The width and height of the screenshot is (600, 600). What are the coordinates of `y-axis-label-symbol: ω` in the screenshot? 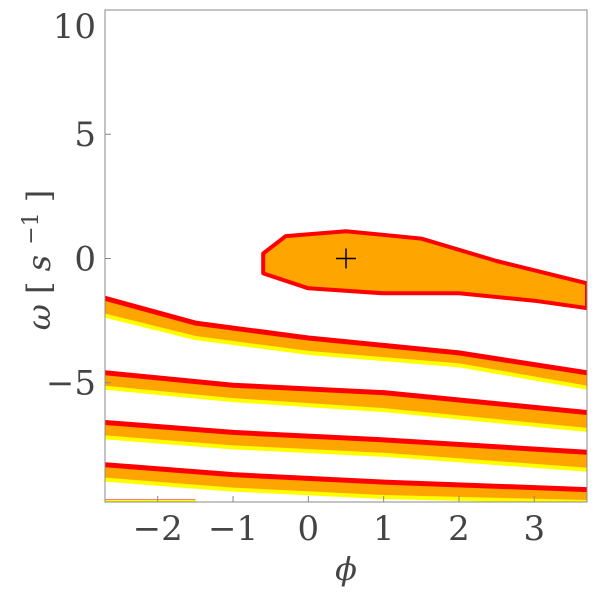 It's located at (39, 317).